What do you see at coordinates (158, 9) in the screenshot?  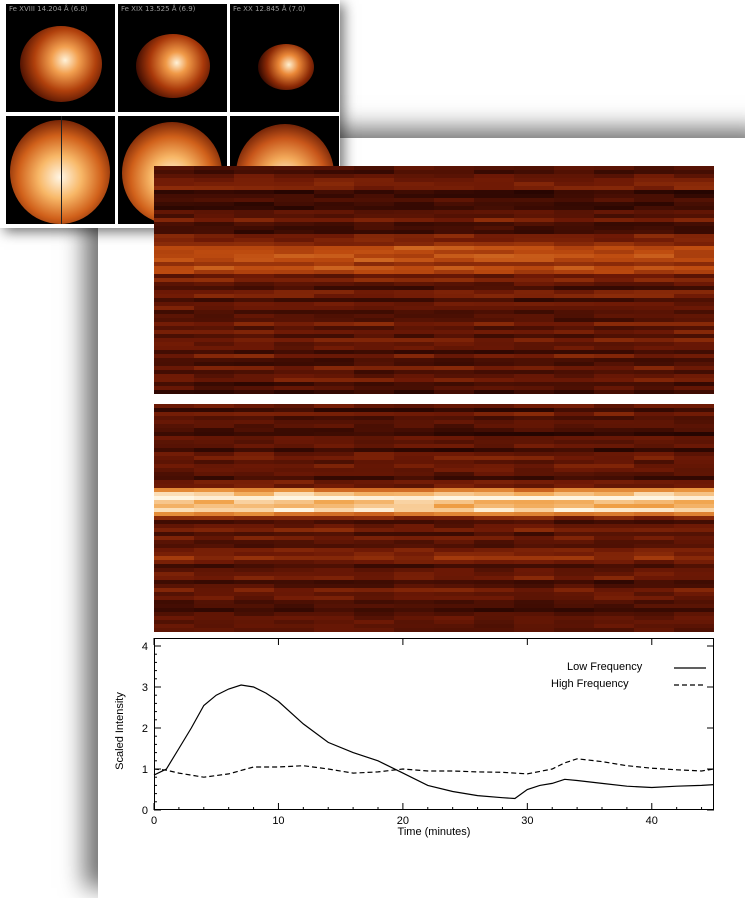 I see `thumbnail-label-fe-xix: Fe XIX 13.525 Å (6.9)` at bounding box center [158, 9].